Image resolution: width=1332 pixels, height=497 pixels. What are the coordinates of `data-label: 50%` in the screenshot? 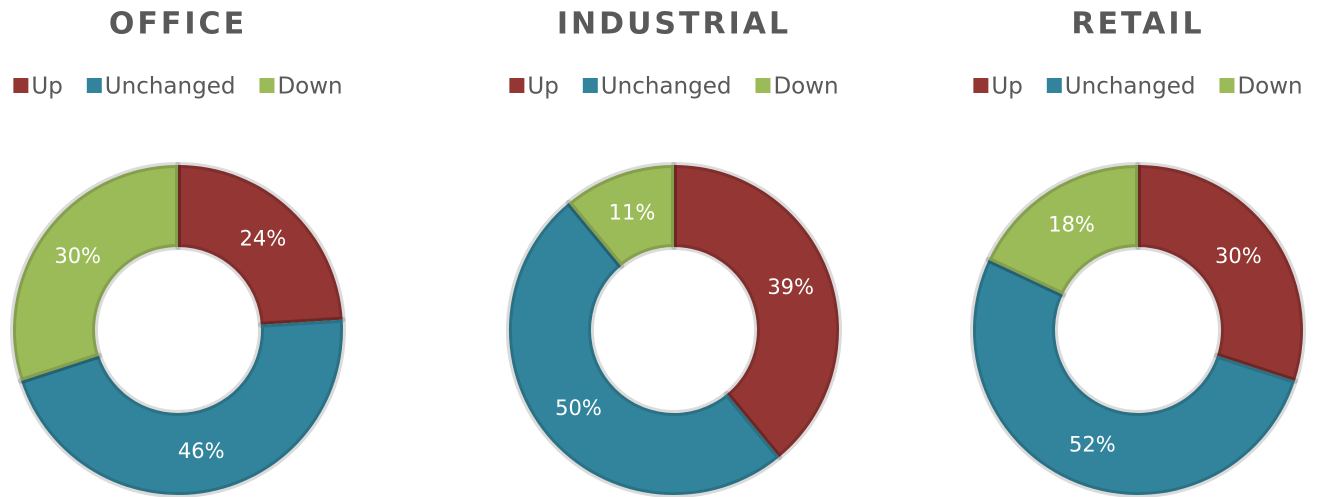 It's located at (578, 408).